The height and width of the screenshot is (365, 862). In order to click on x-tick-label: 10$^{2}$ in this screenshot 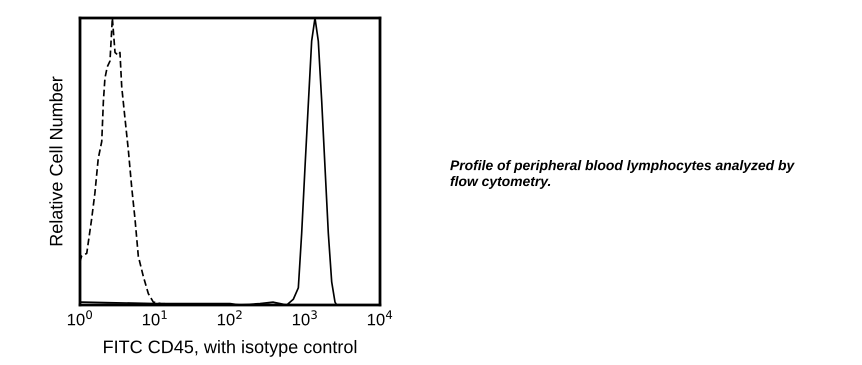, I will do `click(230, 318)`.